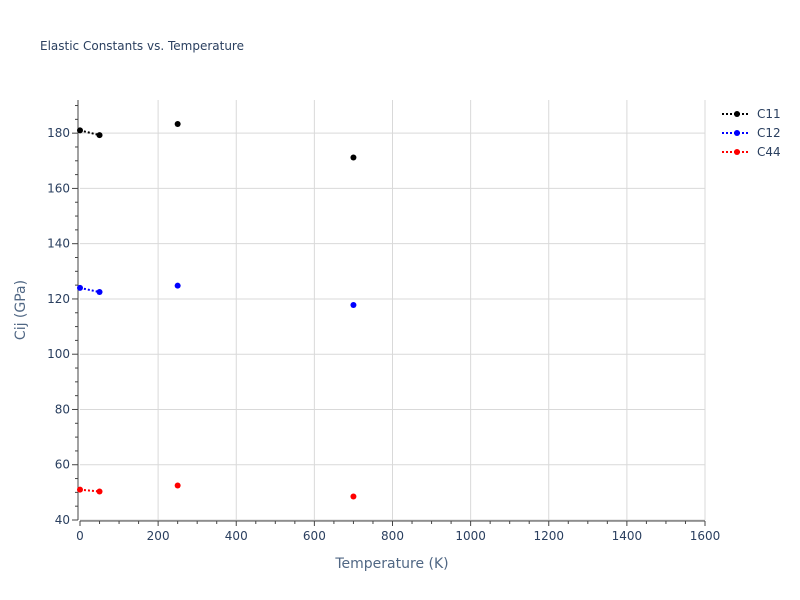 The width and height of the screenshot is (800, 600). I want to click on legend-label: C12, so click(769, 133).